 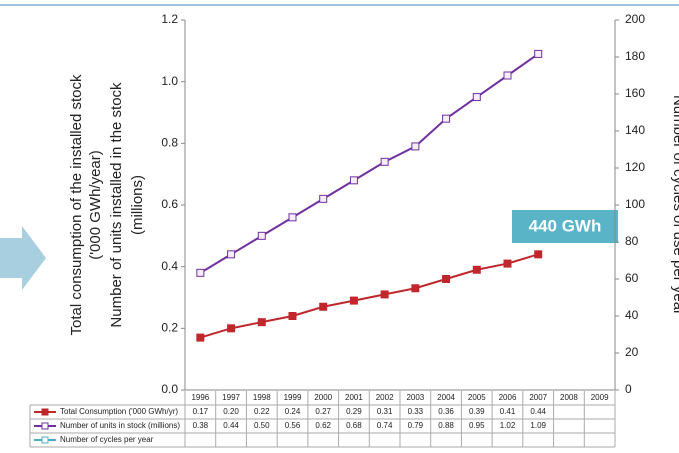 What do you see at coordinates (569, 397) in the screenshot?
I see `x-tick-label: 2008` at bounding box center [569, 397].